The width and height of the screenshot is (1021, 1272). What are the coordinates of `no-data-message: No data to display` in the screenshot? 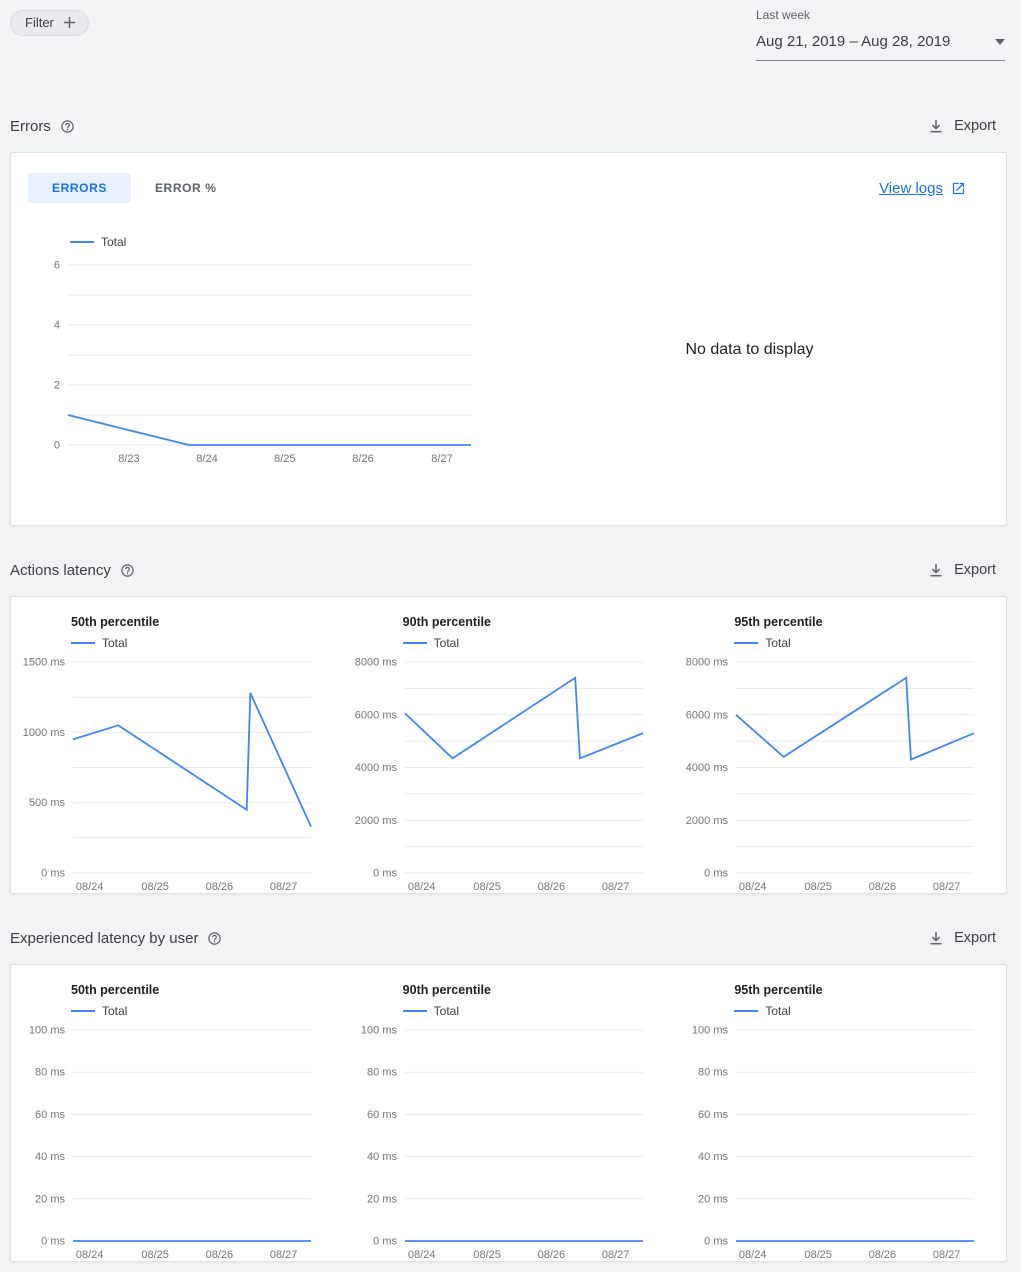 It's located at (749, 349).